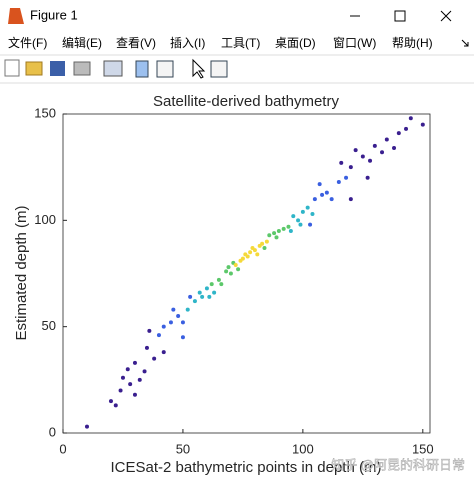 The image size is (474, 479). I want to click on tool-legend, so click(165, 69).